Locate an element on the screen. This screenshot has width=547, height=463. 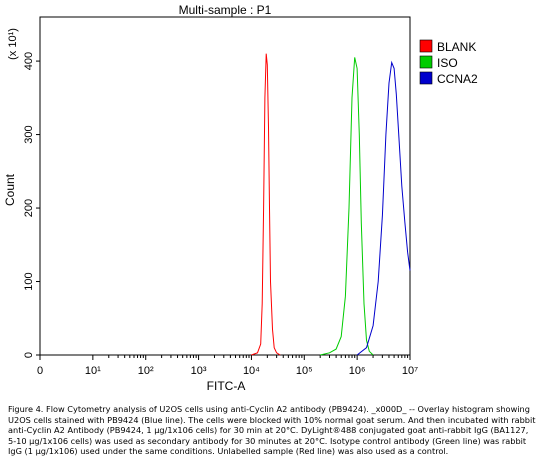
y-tick-label: 0 is located at coordinates (29, 355).